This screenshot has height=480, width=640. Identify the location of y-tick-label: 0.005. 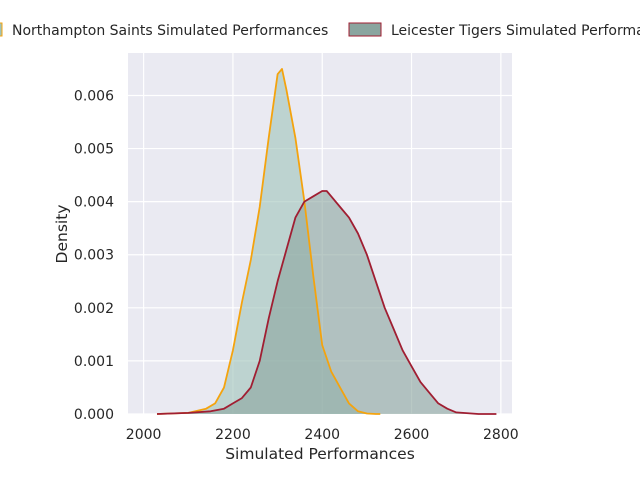
(94, 150).